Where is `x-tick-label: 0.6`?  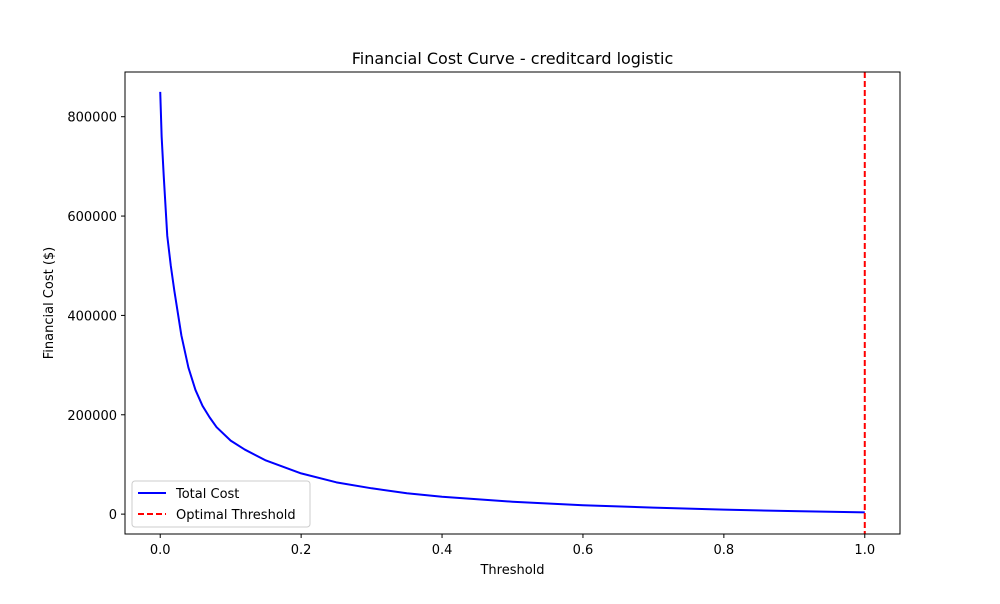
x-tick-label: 0.6 is located at coordinates (583, 550).